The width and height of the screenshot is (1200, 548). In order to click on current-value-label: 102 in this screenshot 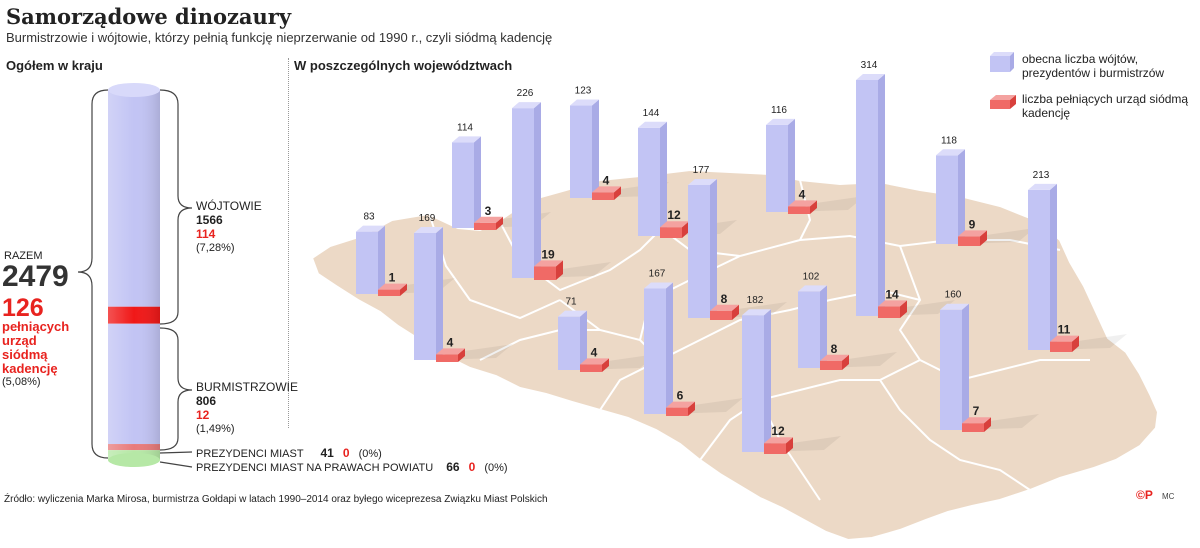, I will do `click(811, 276)`.